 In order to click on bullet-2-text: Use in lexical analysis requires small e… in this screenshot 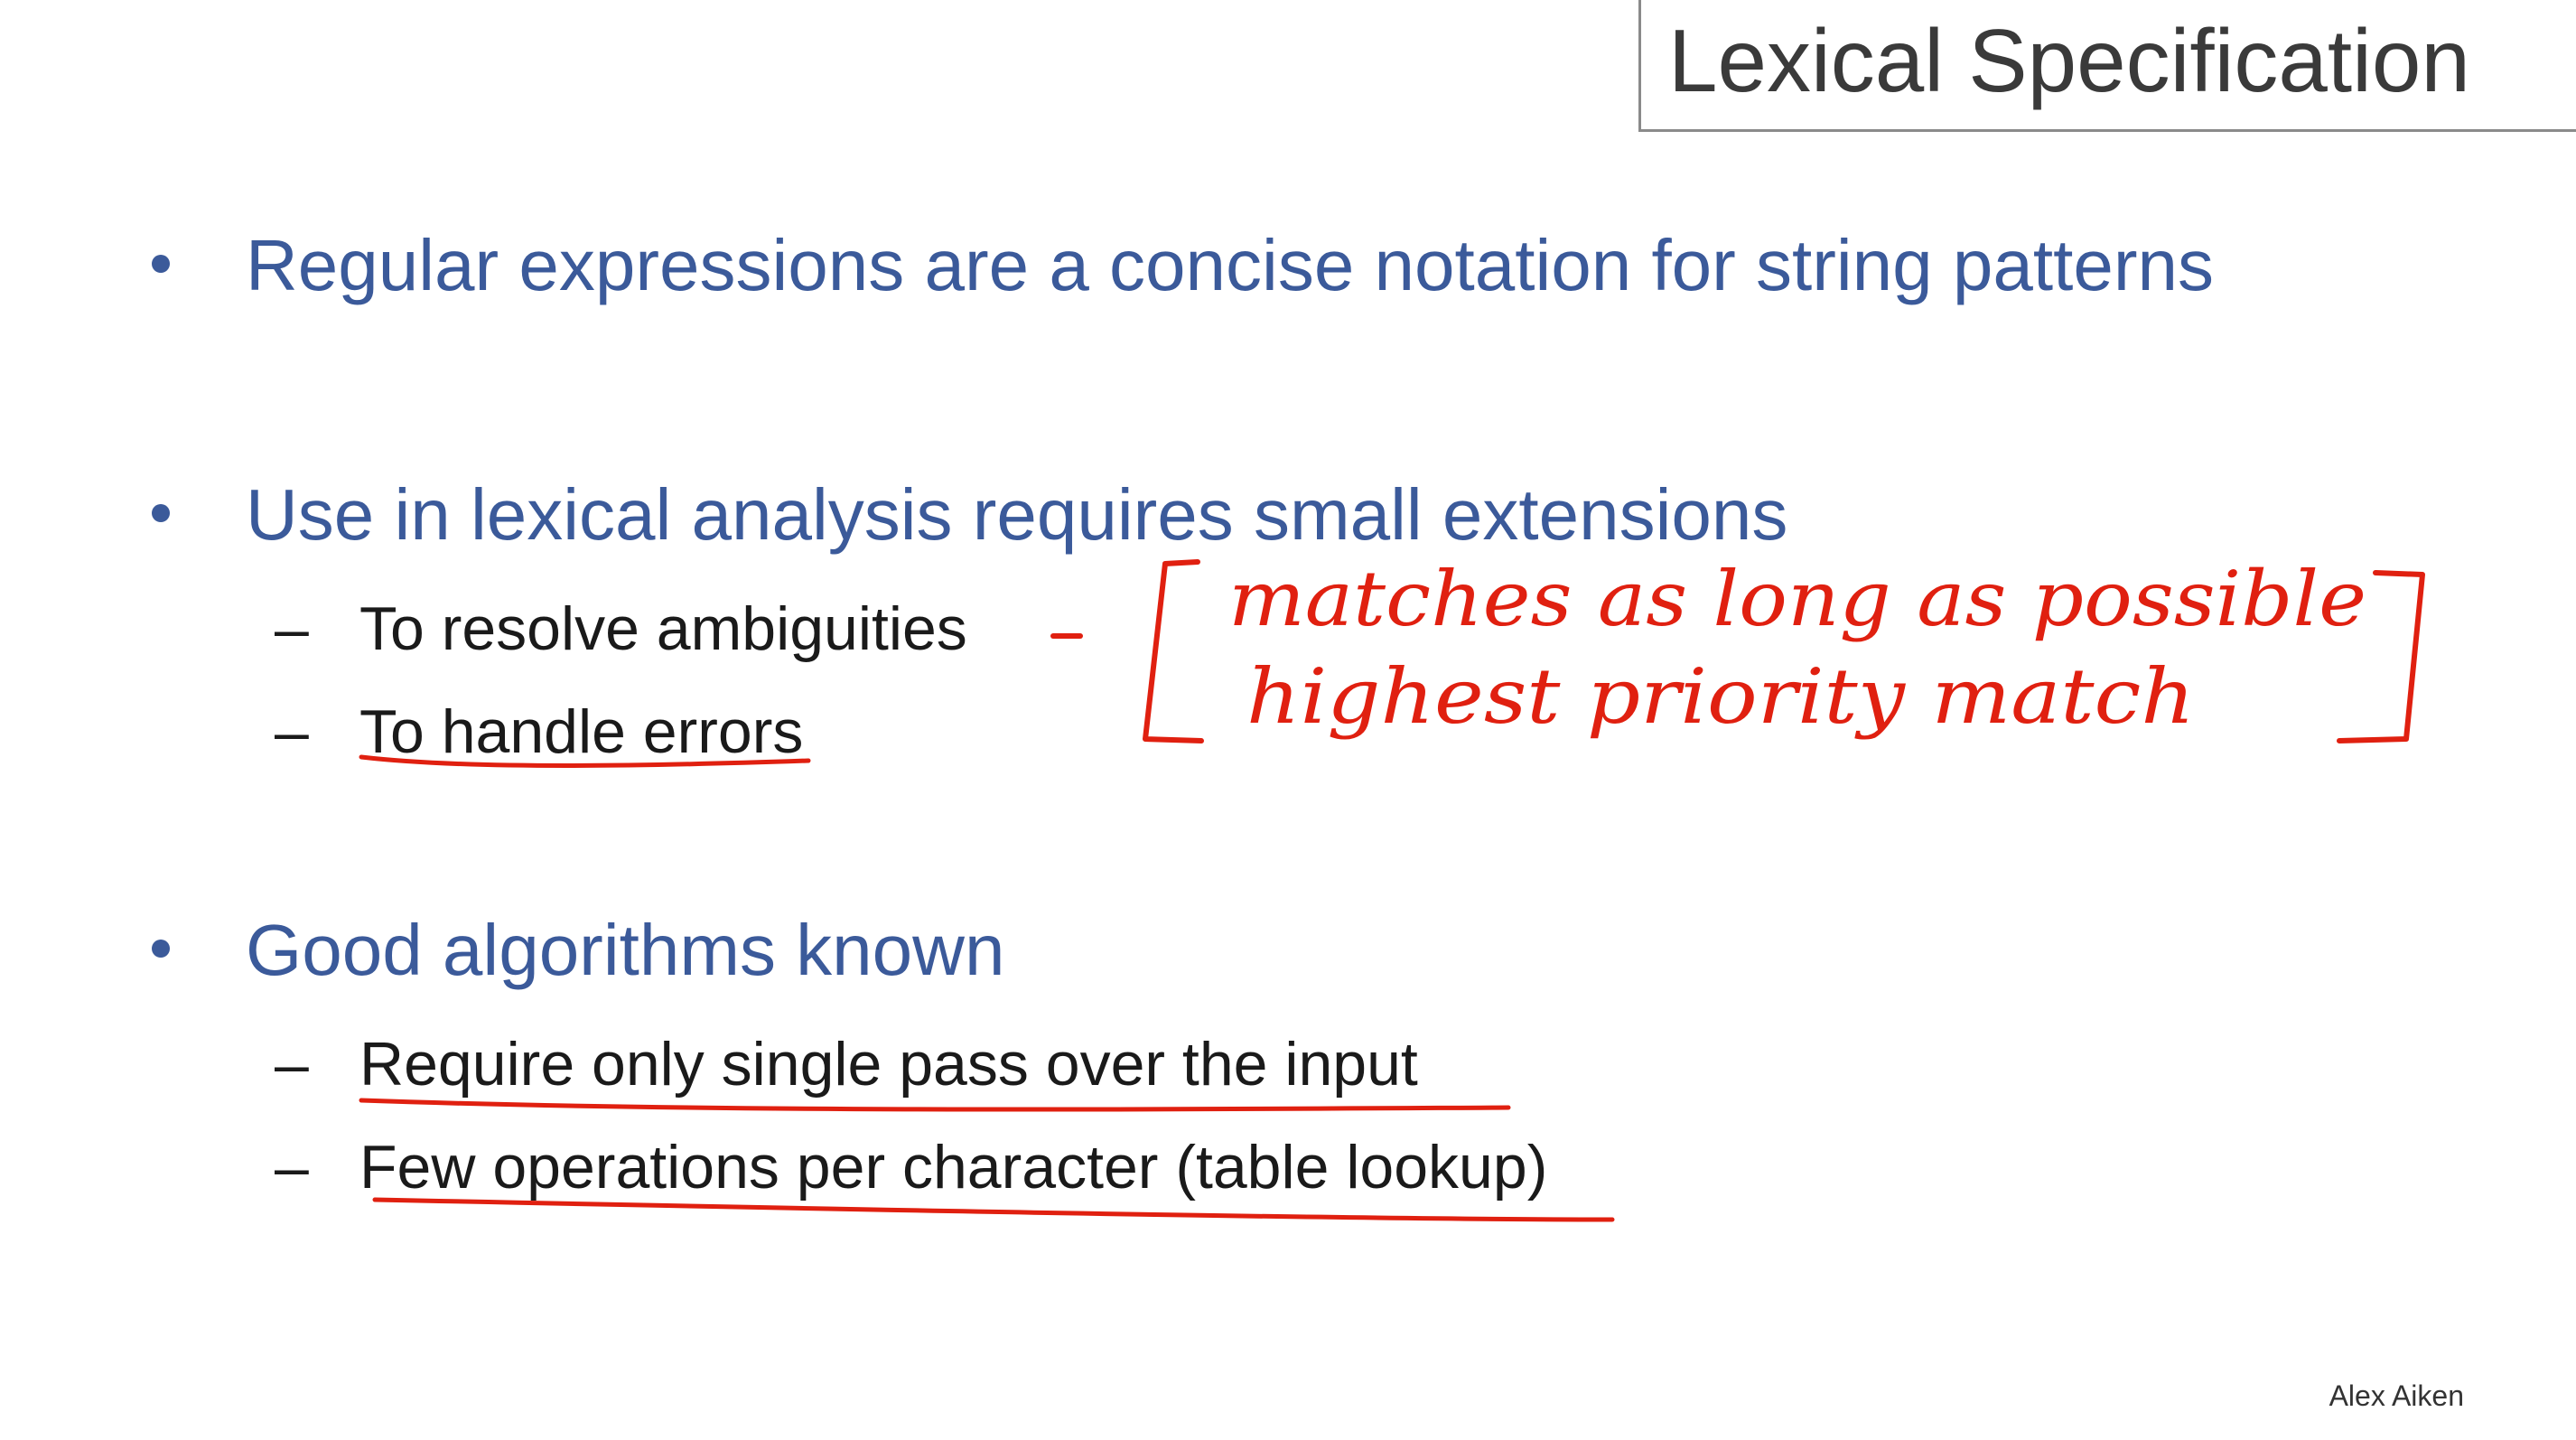, I will do `click(1017, 514)`.